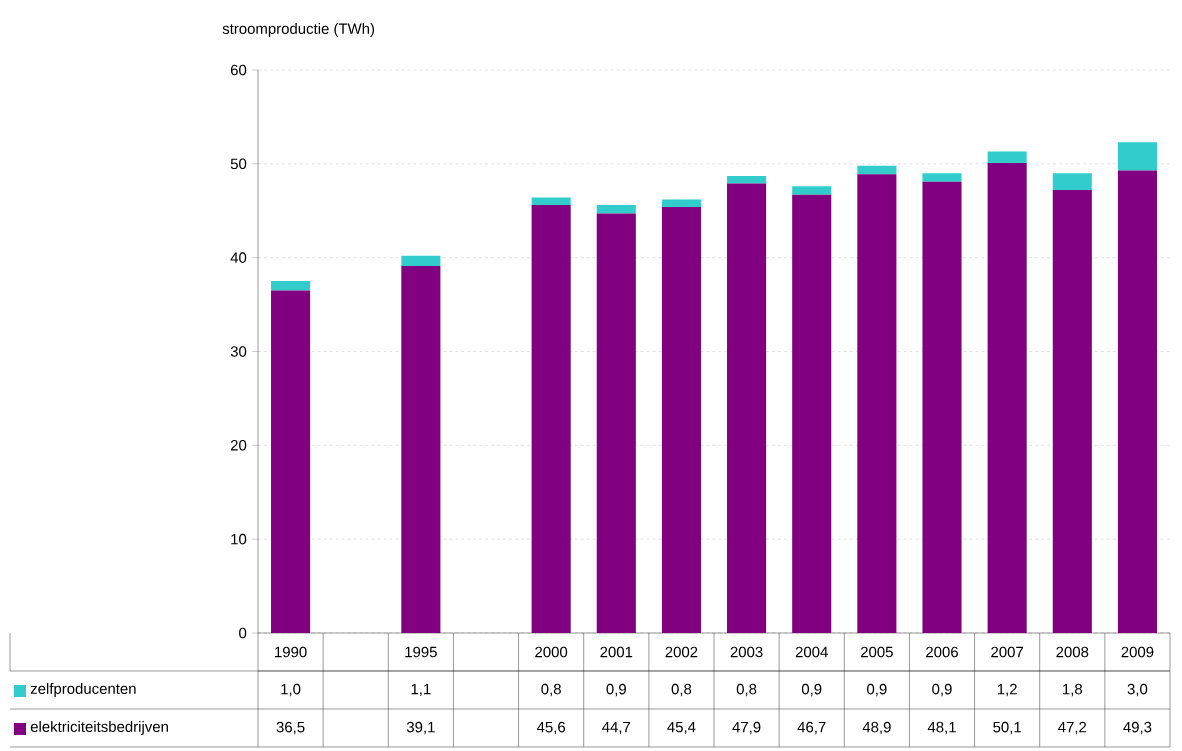 The width and height of the screenshot is (1182, 751). What do you see at coordinates (1073, 690) in the screenshot?
I see `data-label: 1,8` at bounding box center [1073, 690].